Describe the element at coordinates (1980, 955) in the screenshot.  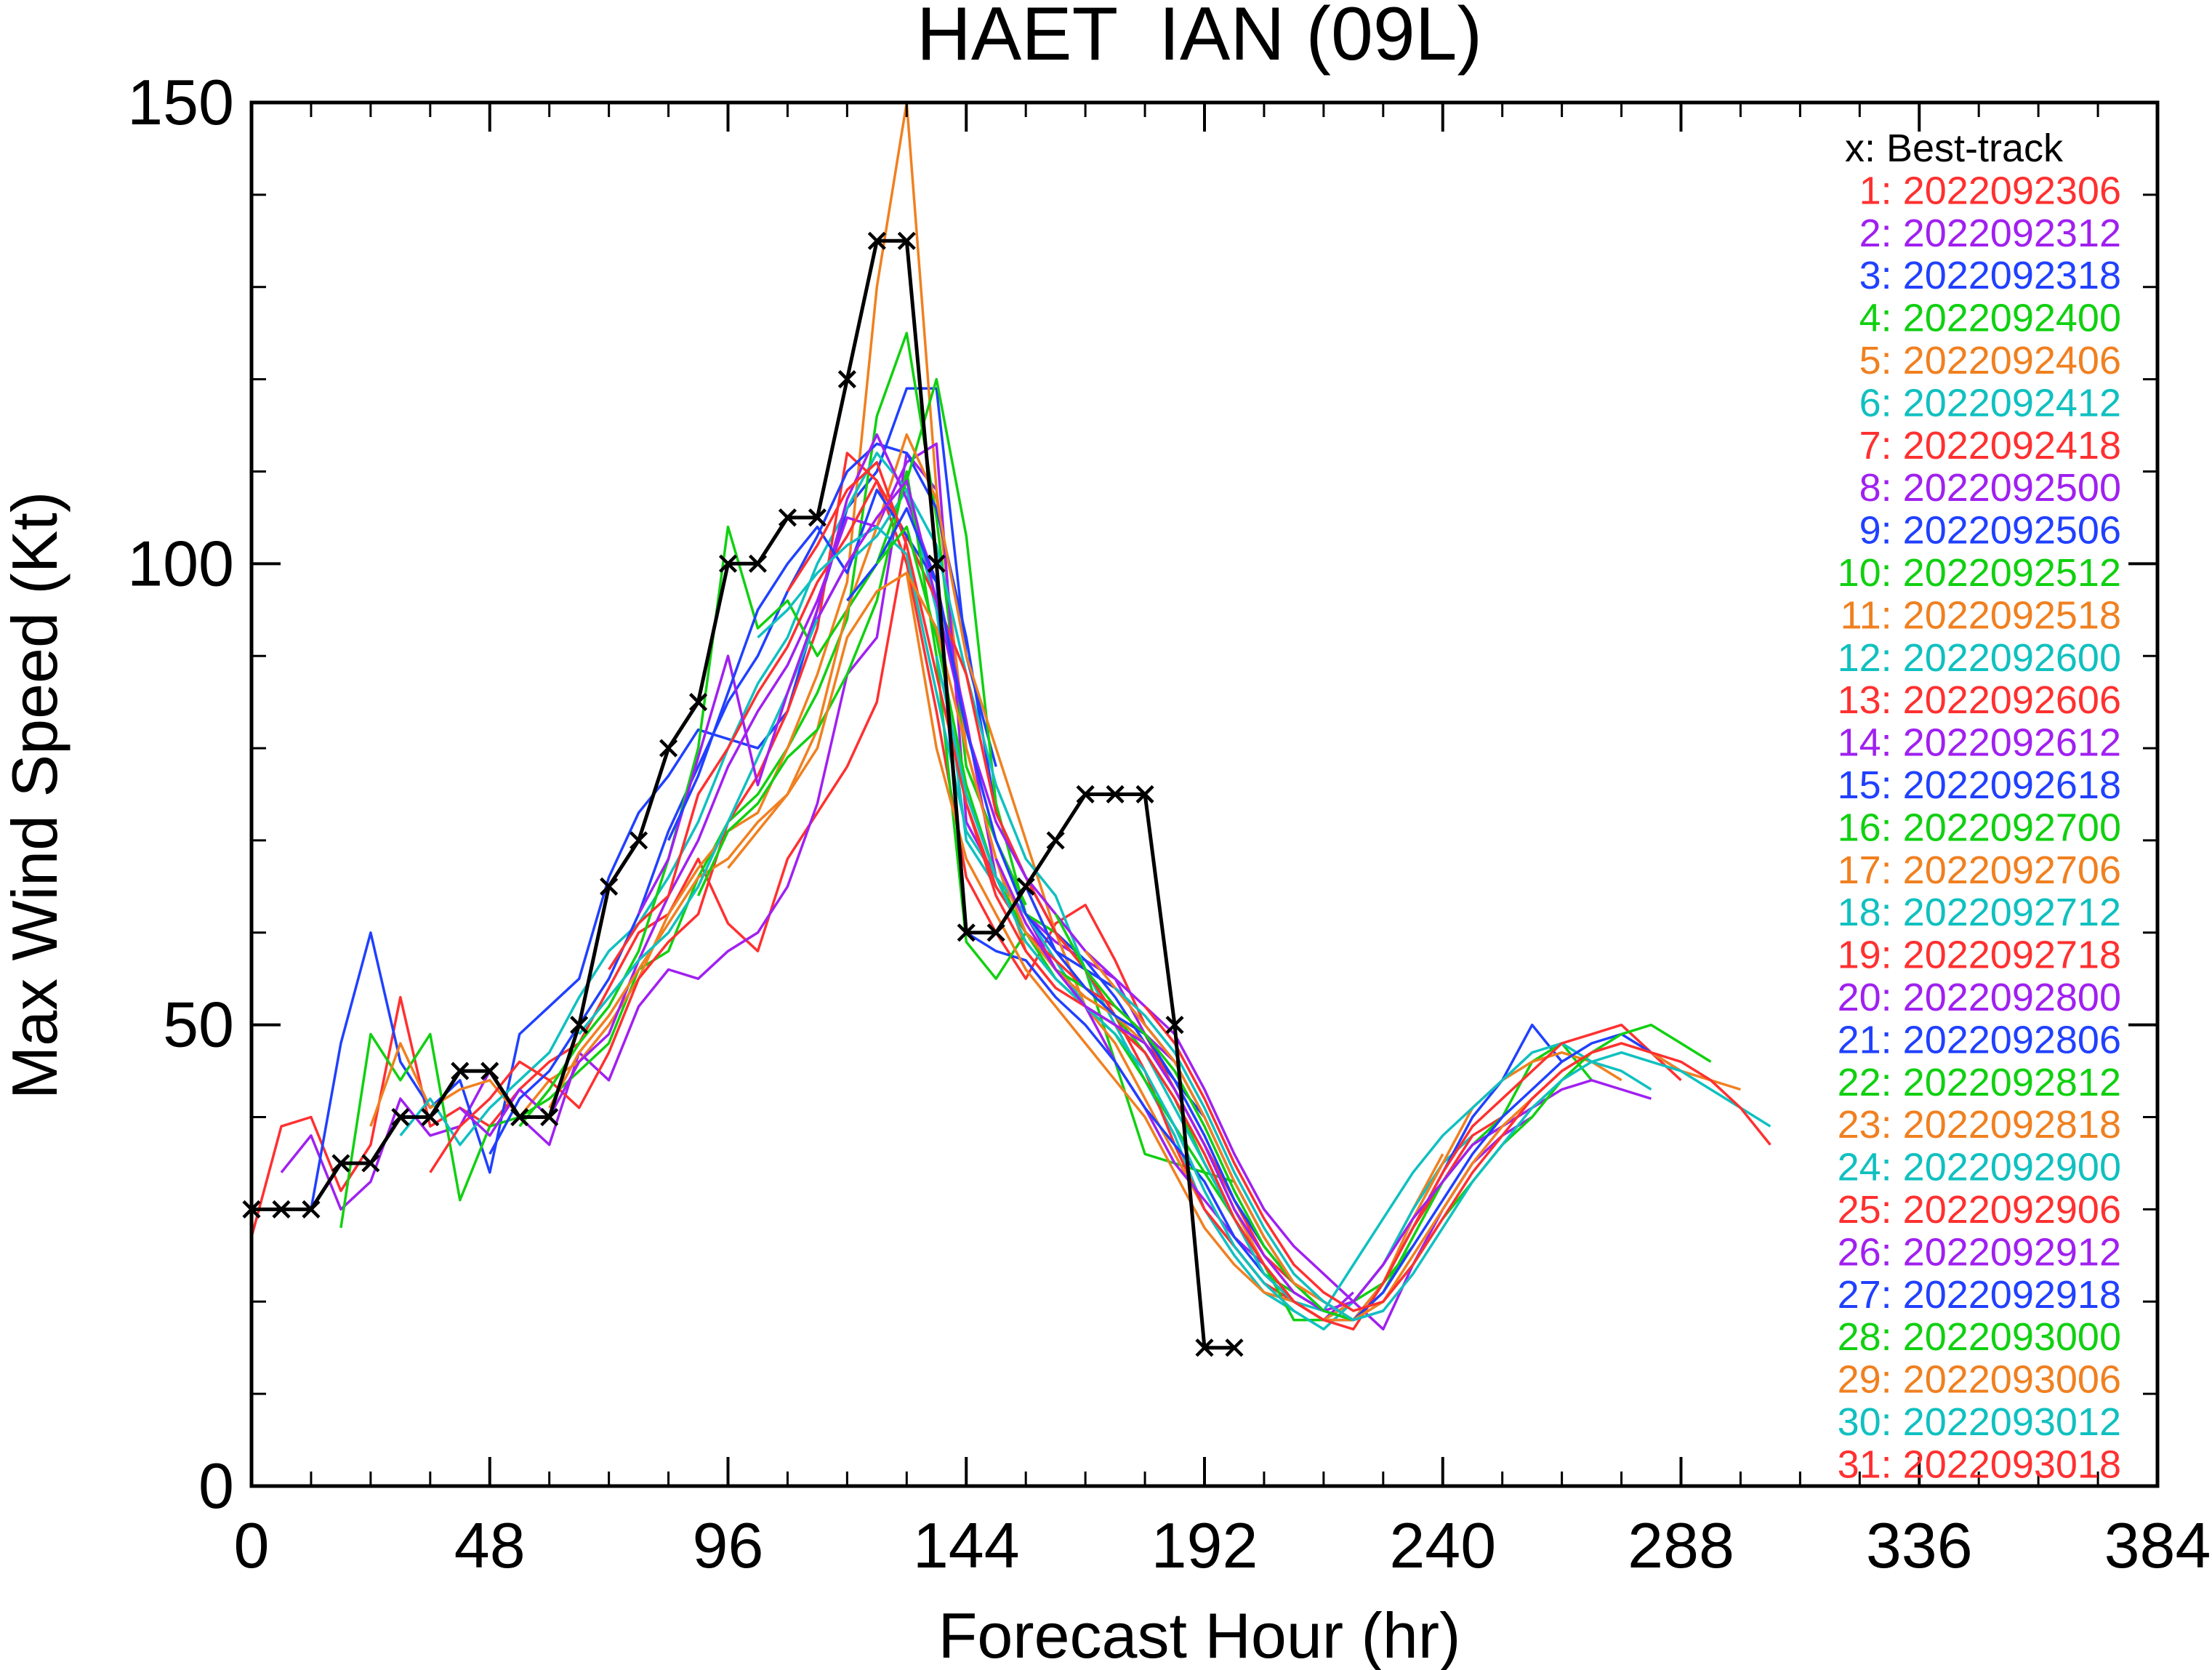
I see `legend-entry-19: 19: 2022092718` at that location.